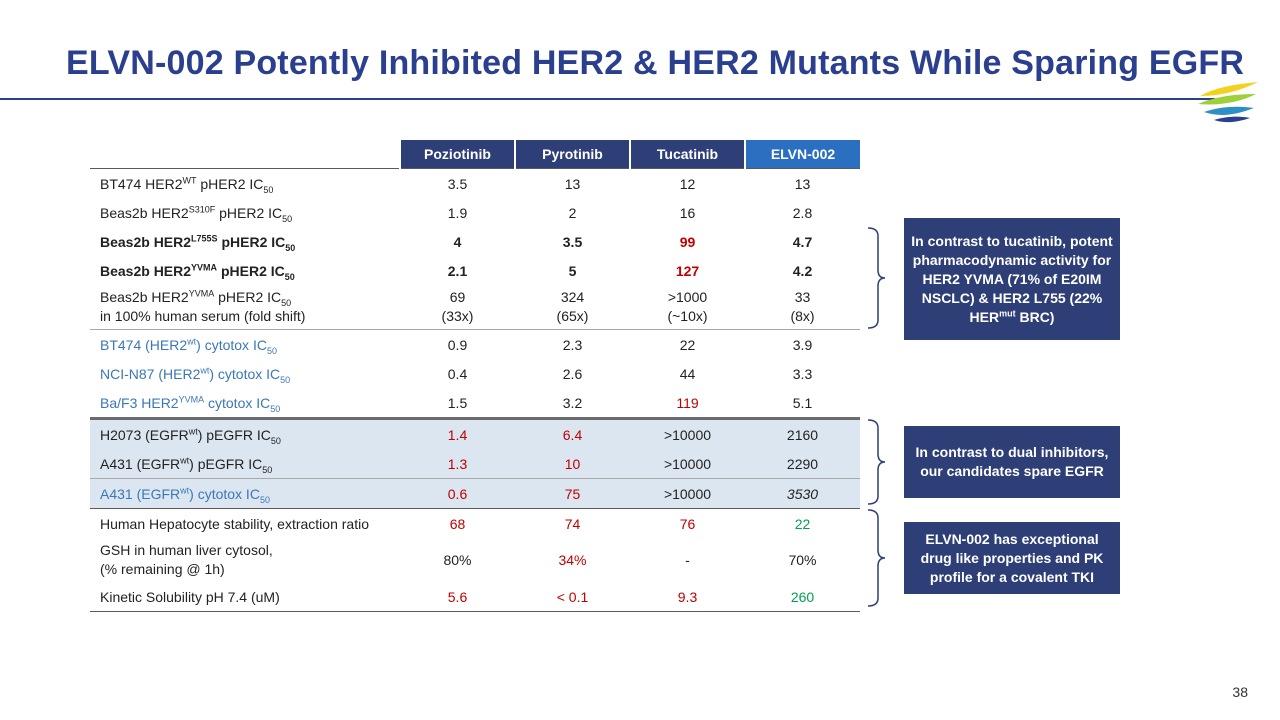 Image resolution: width=1280 pixels, height=720 pixels. What do you see at coordinates (572, 183) in the screenshot?
I see `cell-pyrotinib: 13` at bounding box center [572, 183].